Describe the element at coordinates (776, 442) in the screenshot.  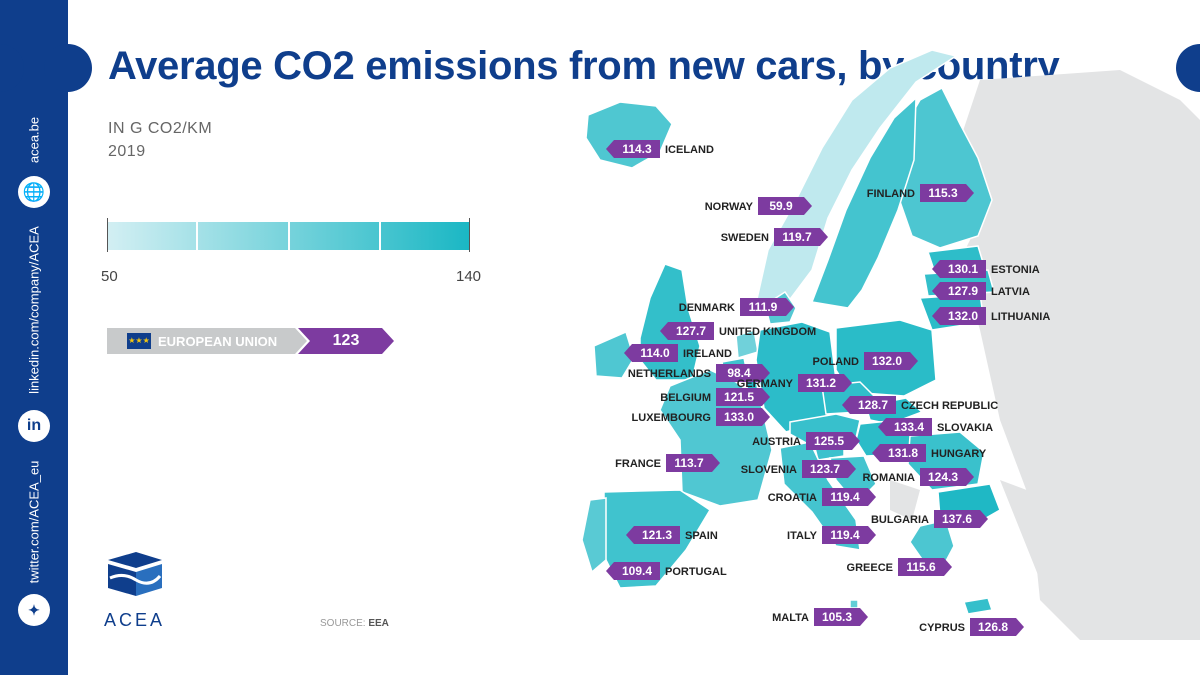
I see `country-label-austria: AUSTRIA` at that location.